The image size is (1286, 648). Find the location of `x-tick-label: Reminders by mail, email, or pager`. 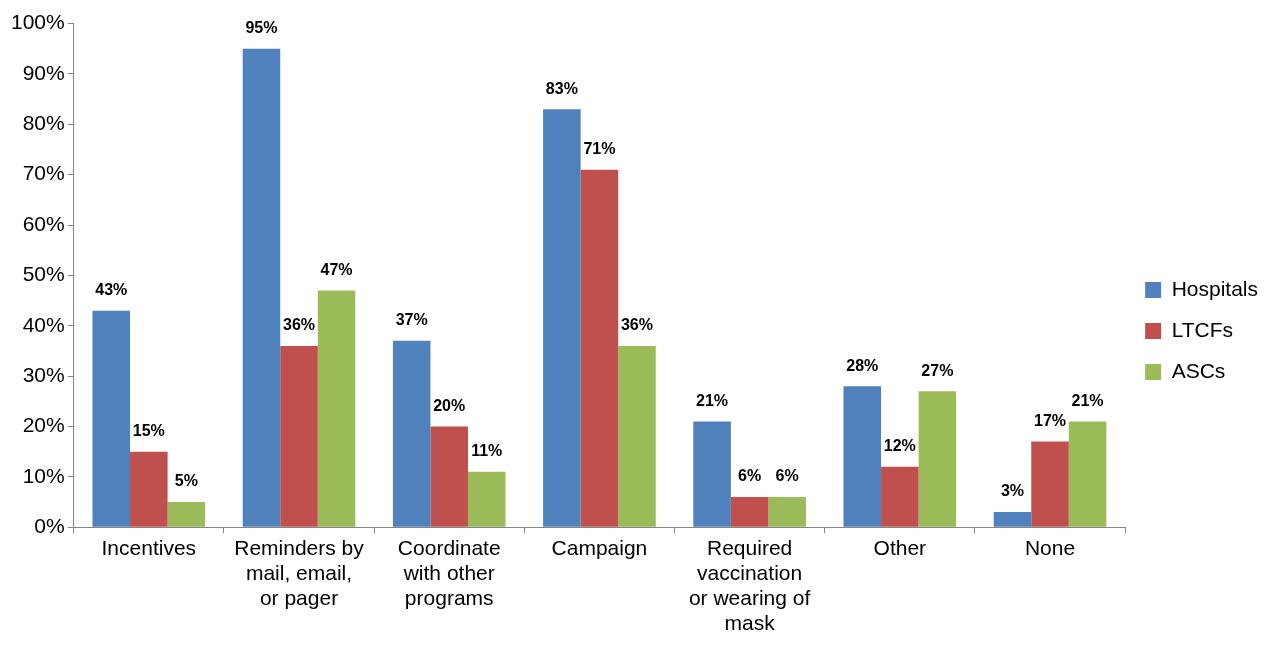

x-tick-label: Reminders by mail, email, or pager is located at coordinates (299, 572).